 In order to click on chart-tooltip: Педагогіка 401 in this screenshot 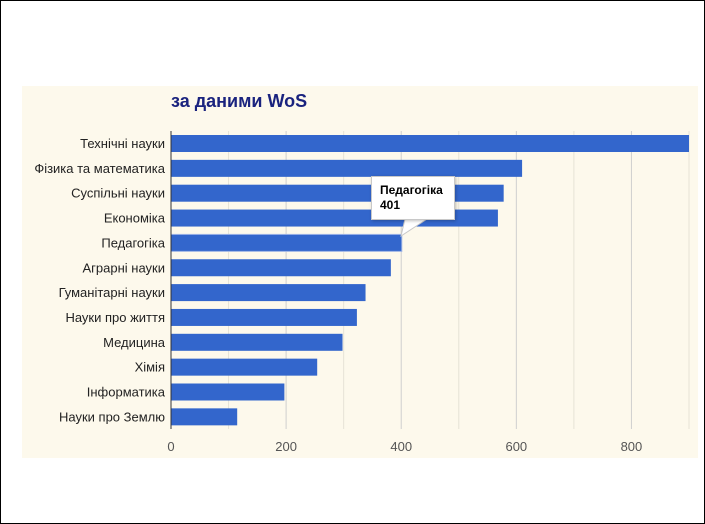, I will do `click(413, 198)`.